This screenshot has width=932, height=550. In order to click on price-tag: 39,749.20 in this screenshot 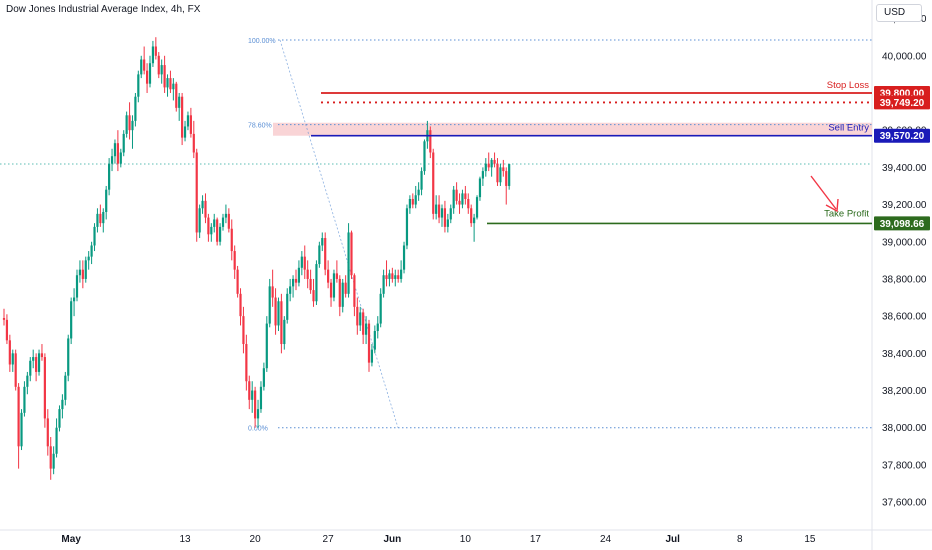, I will do `click(902, 102)`.